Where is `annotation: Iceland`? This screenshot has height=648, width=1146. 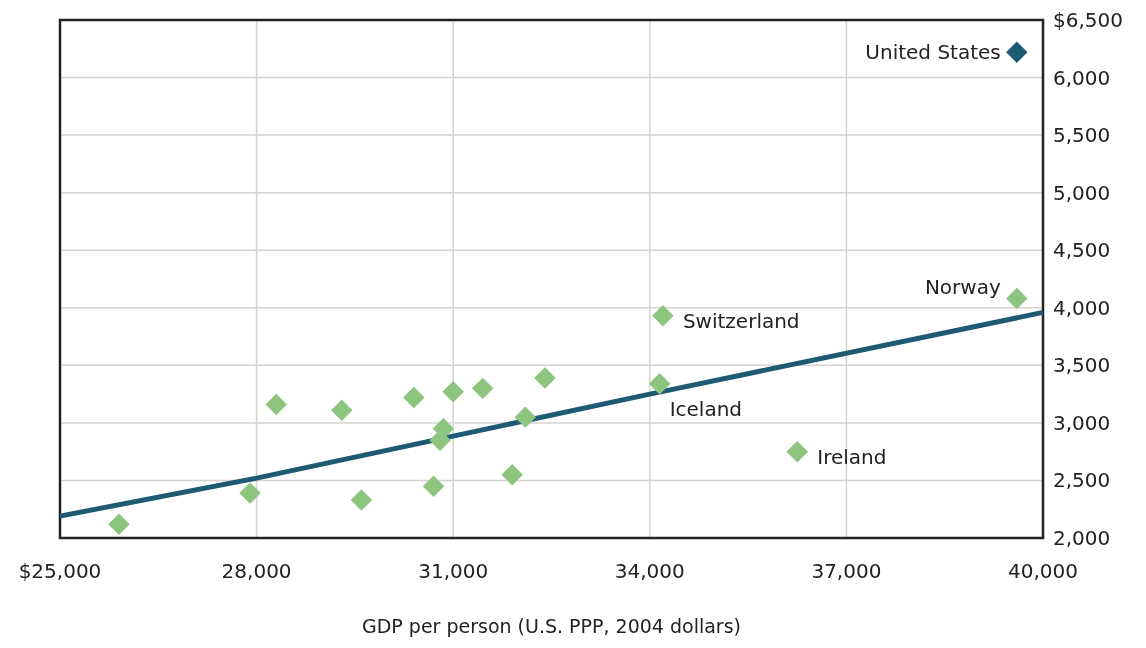 annotation: Iceland is located at coordinates (706, 408).